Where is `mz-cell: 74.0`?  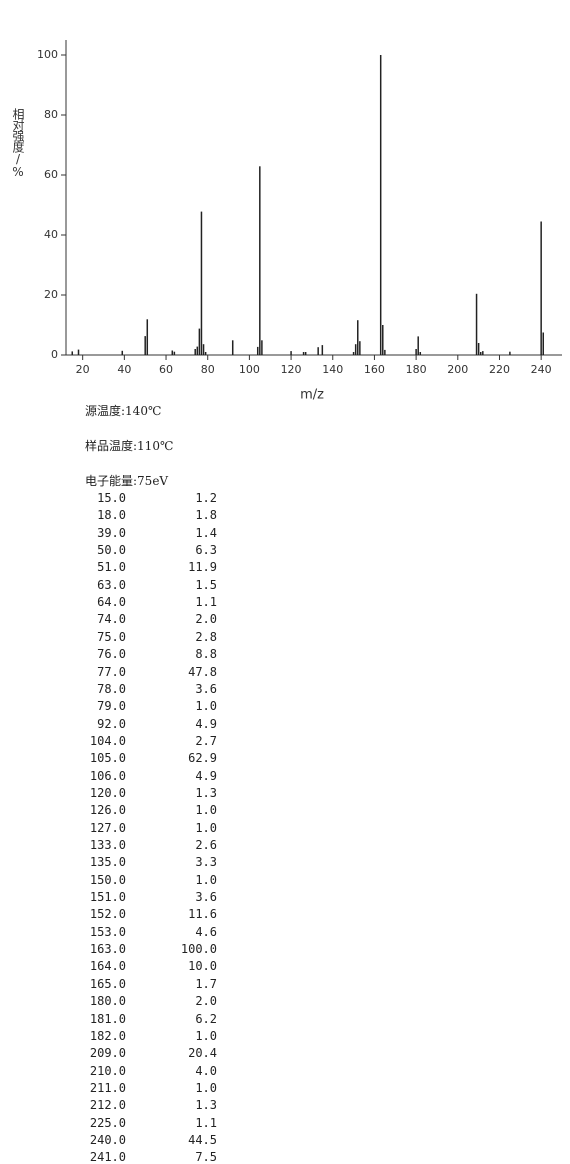 mz-cell: 74.0 is located at coordinates (111, 619).